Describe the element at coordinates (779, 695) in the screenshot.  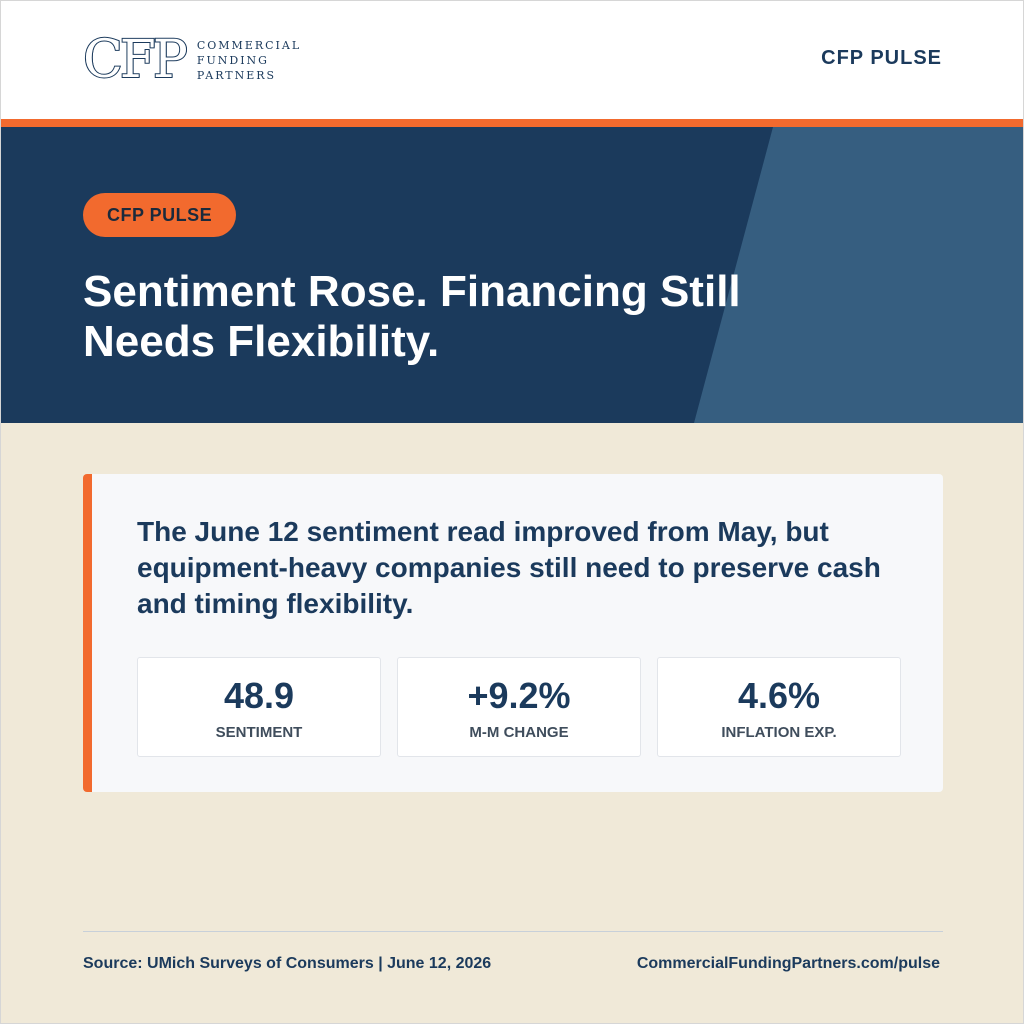
I see `stat-value: 4.6%` at that location.